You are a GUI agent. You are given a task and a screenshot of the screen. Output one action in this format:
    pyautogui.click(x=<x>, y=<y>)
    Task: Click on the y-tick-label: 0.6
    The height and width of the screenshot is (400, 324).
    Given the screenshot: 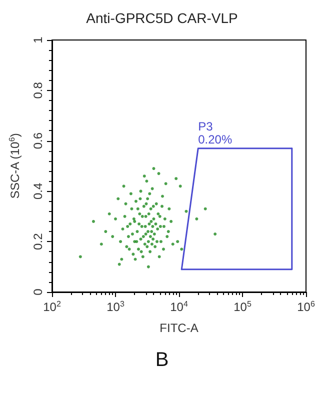 What is the action you would take?
    pyautogui.click(x=38, y=141)
    